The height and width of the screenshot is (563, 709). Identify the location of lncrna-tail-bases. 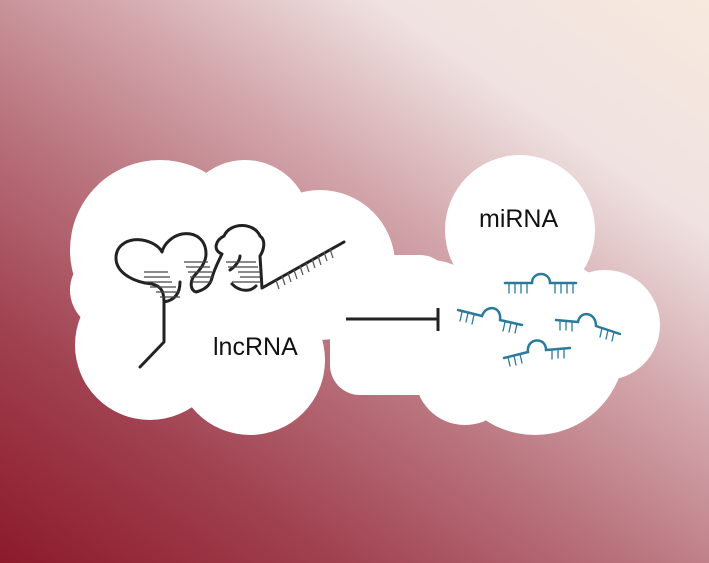
(304, 269).